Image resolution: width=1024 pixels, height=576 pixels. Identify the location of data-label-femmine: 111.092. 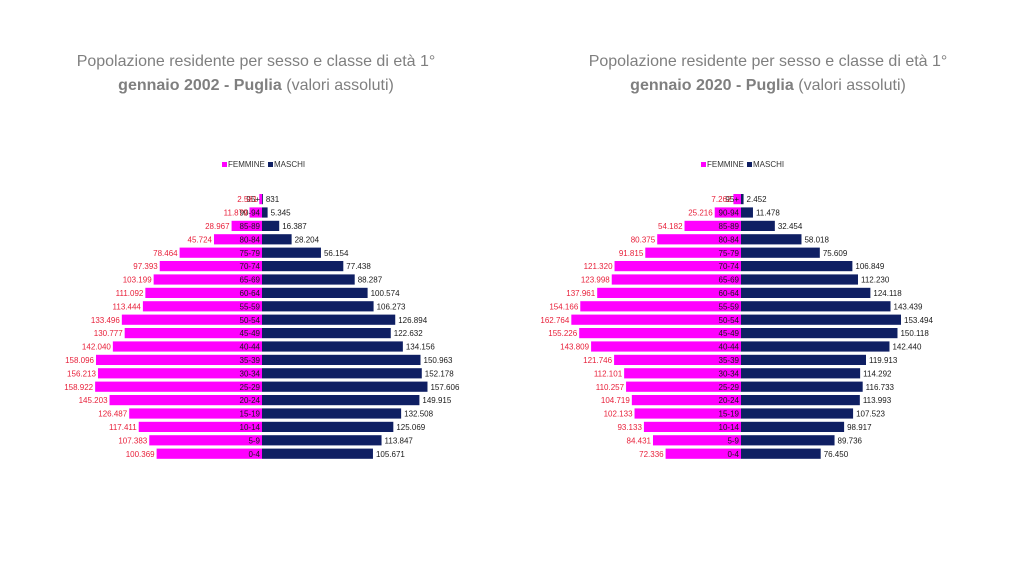
(130, 293).